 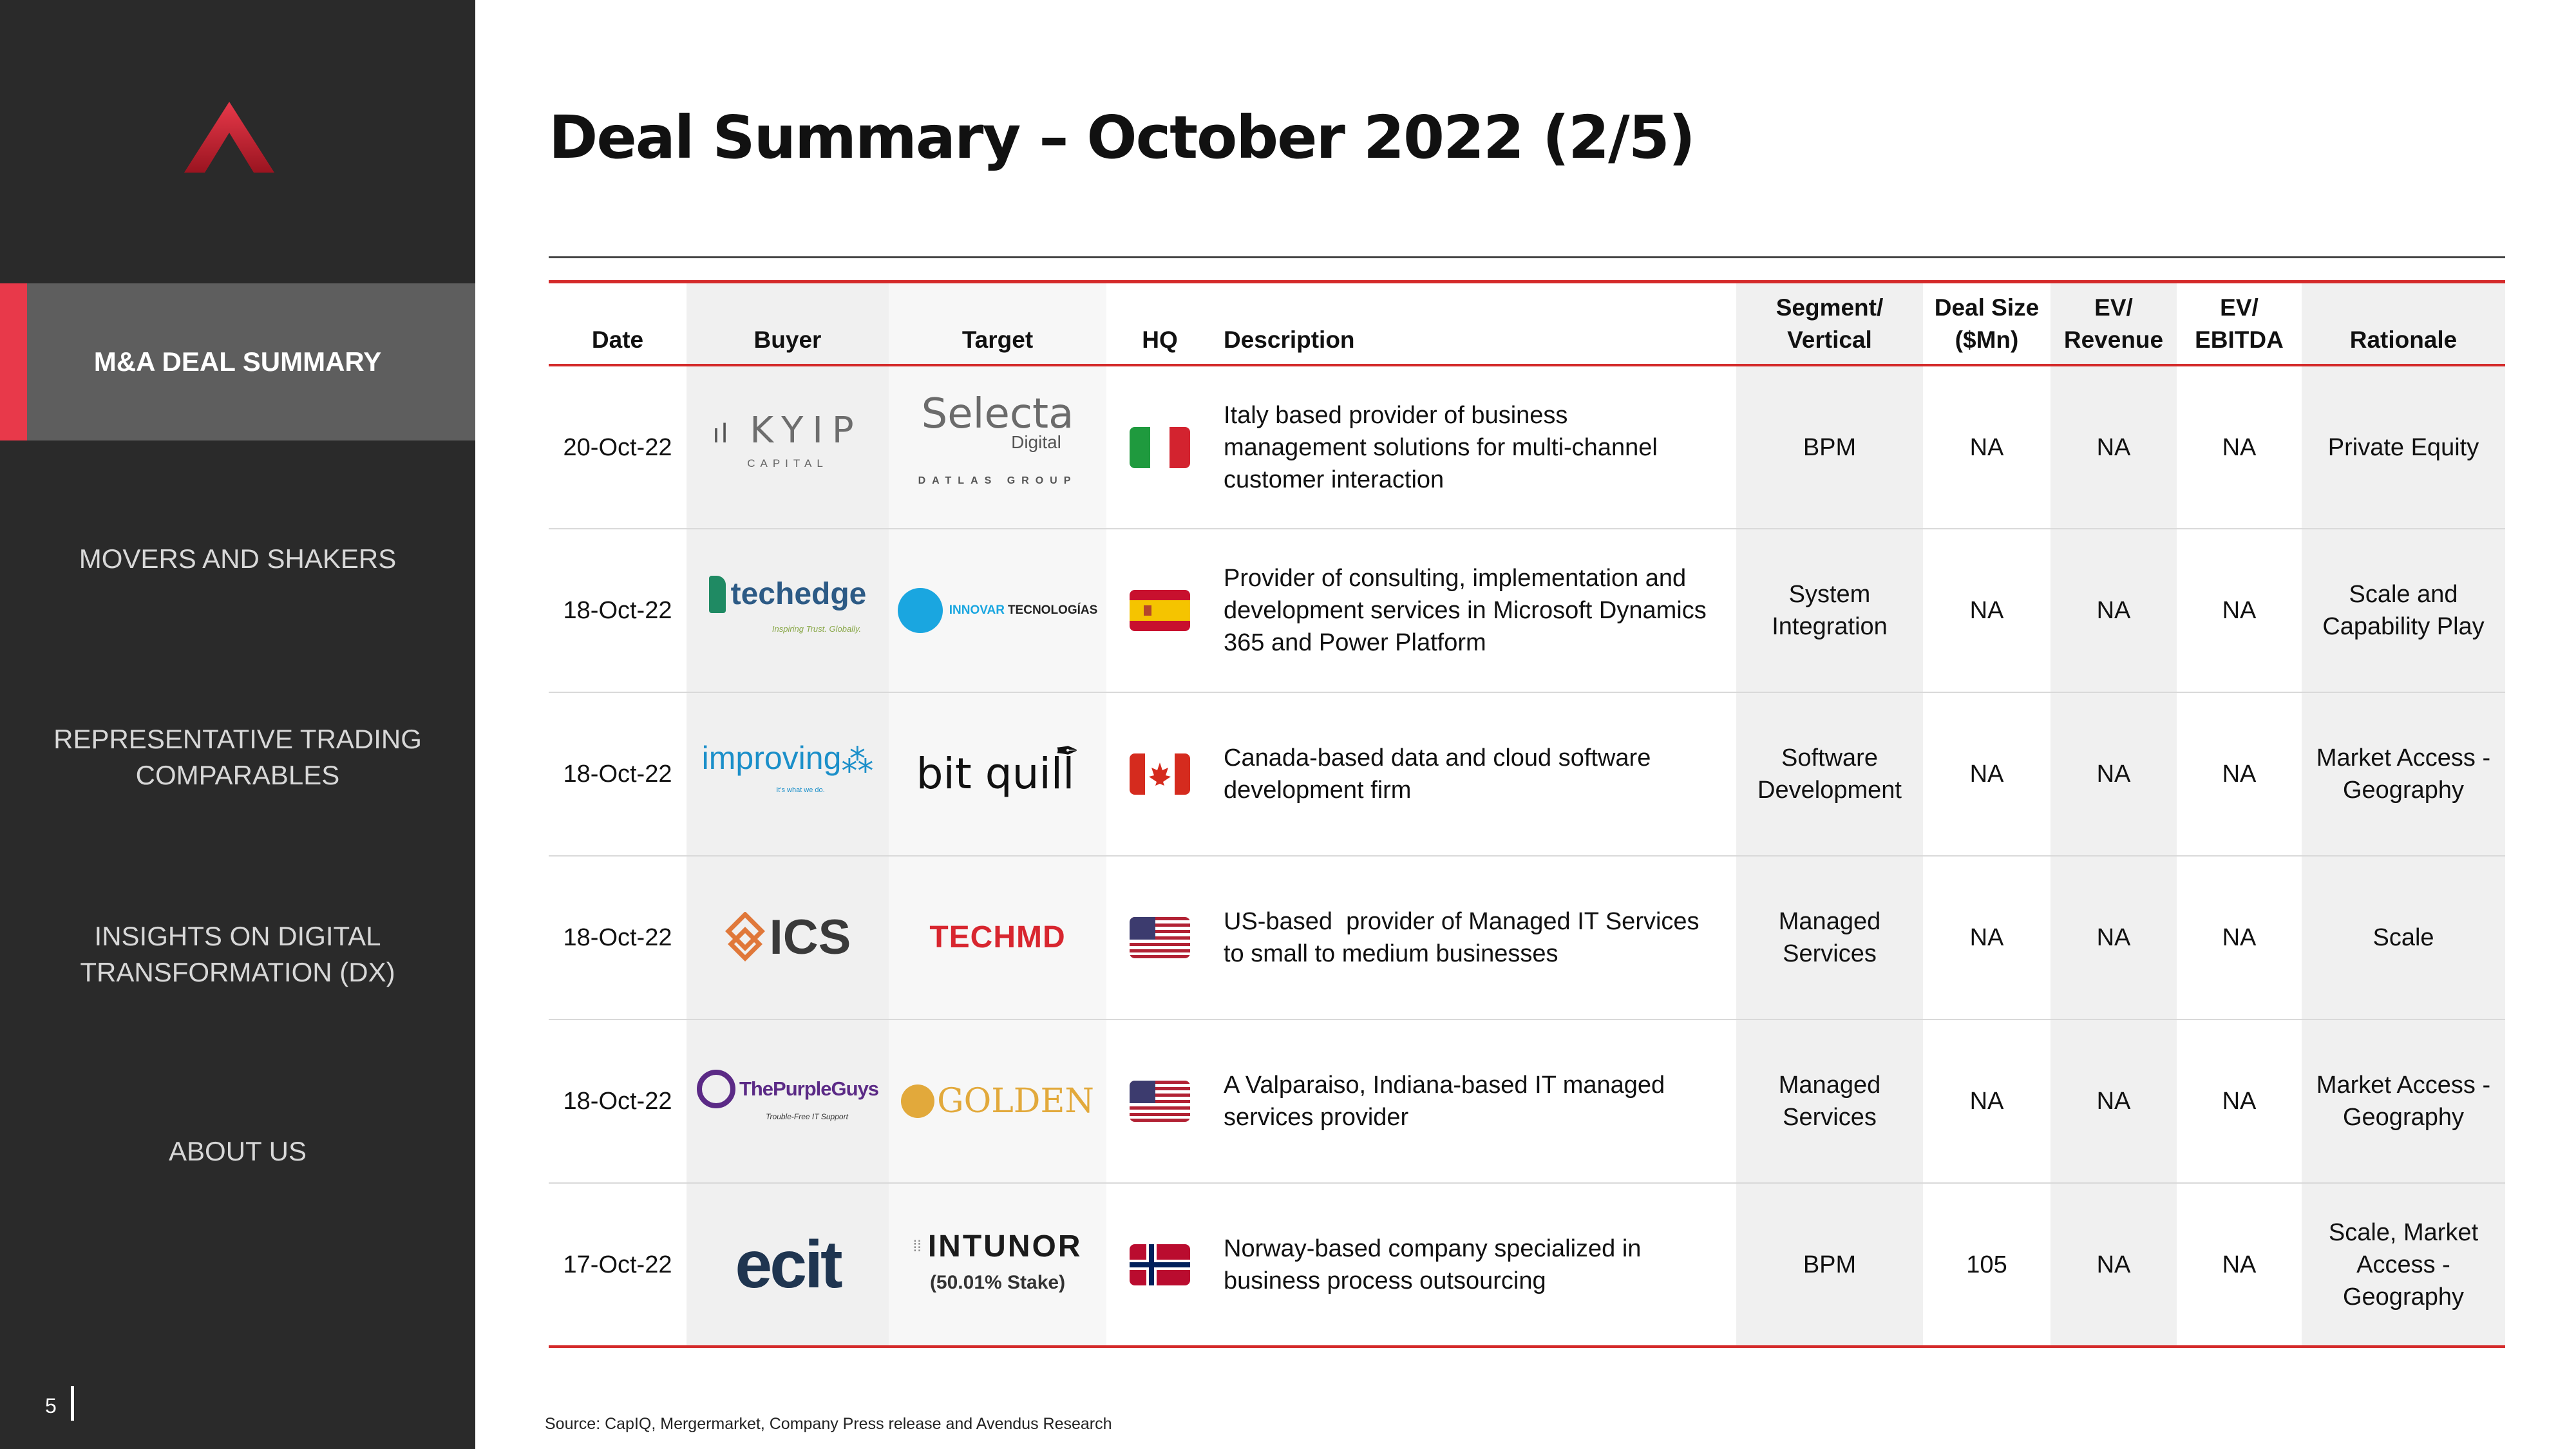 What do you see at coordinates (998, 1282) in the screenshot?
I see `stake-note: (50.01% Stake)` at bounding box center [998, 1282].